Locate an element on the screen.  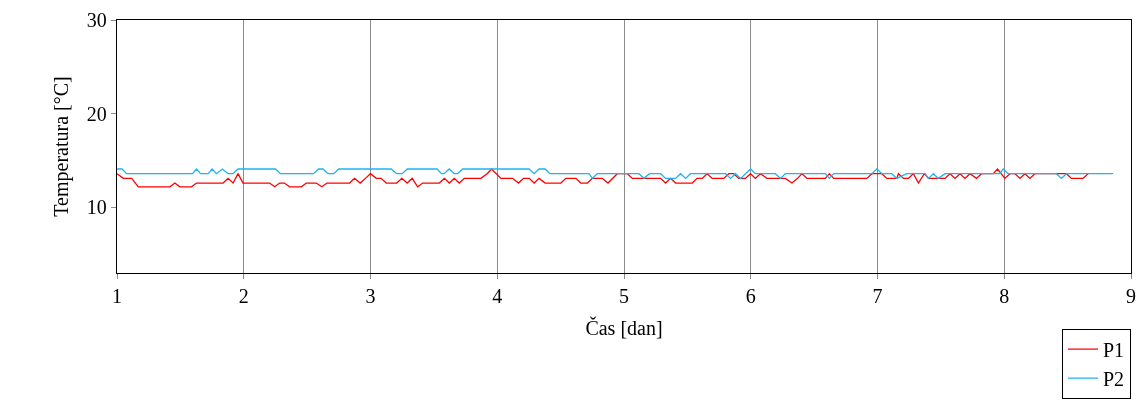
x-tick-label: 4 is located at coordinates (497, 296).